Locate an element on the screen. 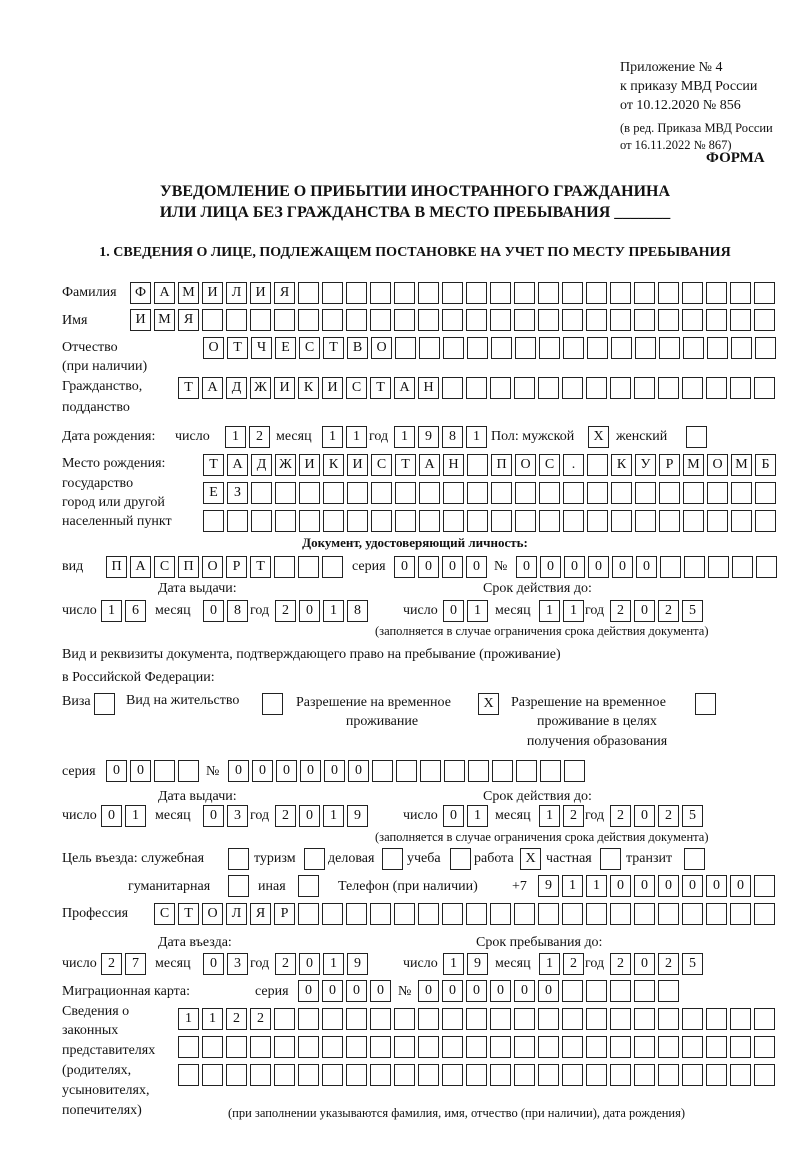 This screenshot has height=1163, width=800. purpose-other-checkbox is located at coordinates (308, 886).